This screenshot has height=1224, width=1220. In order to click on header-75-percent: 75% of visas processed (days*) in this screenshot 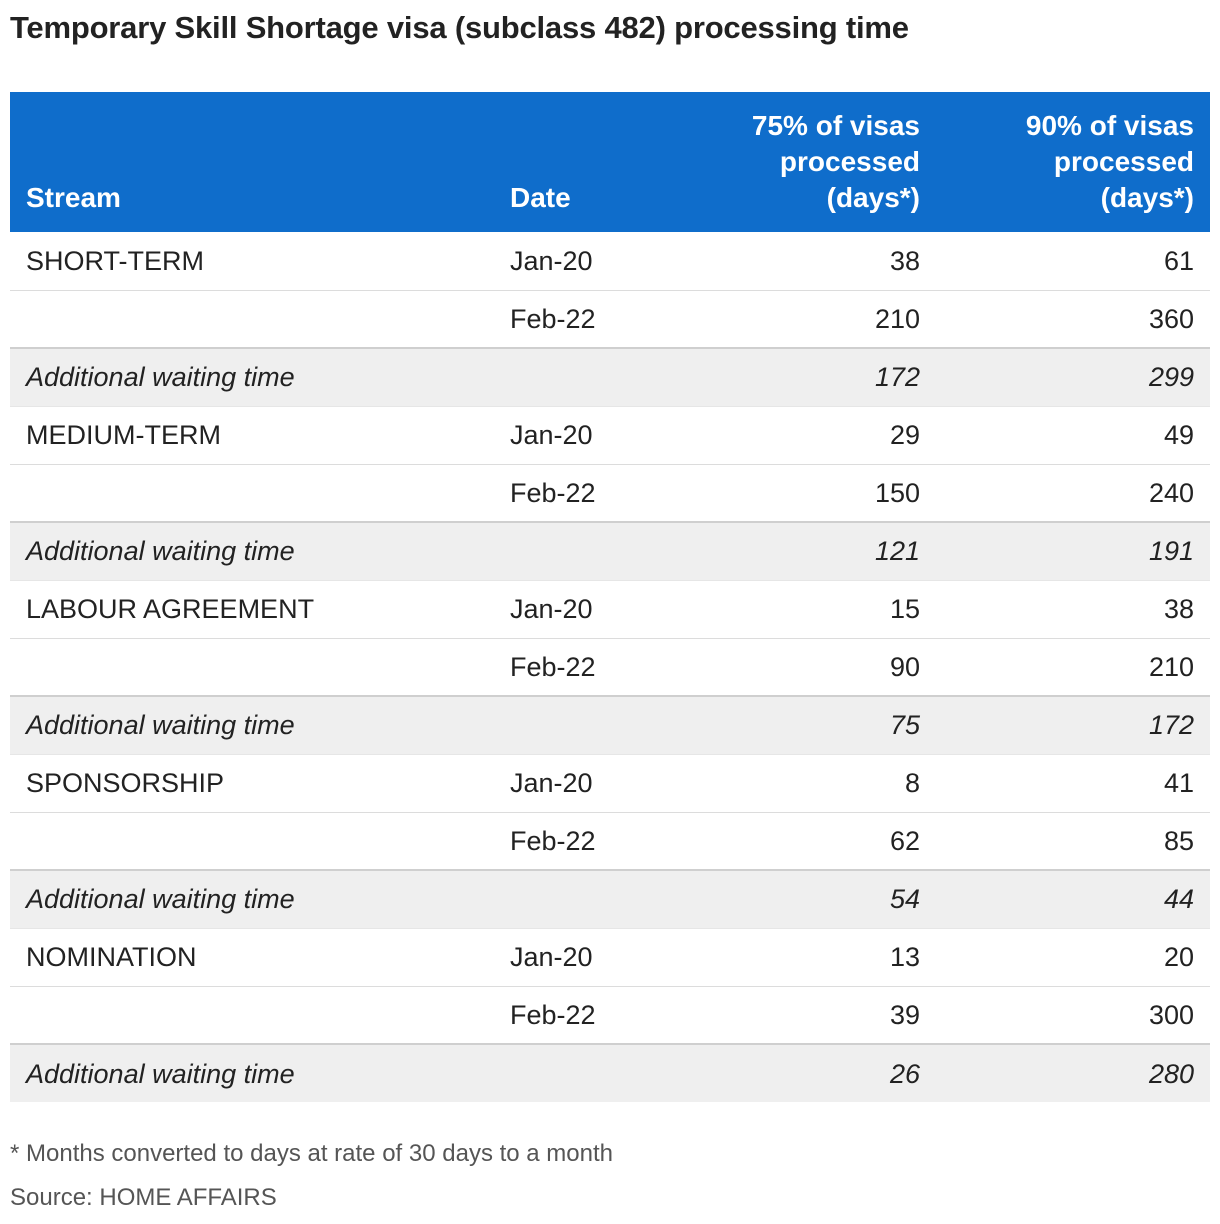, I will do `click(833, 162)`.